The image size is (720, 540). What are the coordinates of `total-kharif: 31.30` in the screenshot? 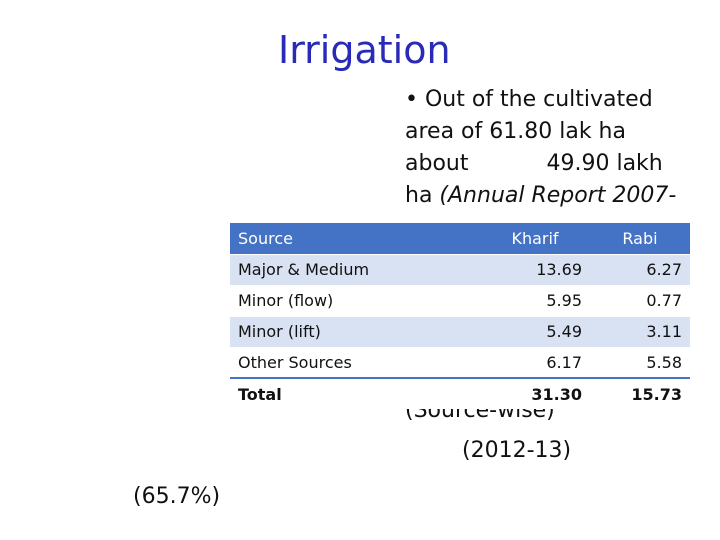 It's located at (535, 393).